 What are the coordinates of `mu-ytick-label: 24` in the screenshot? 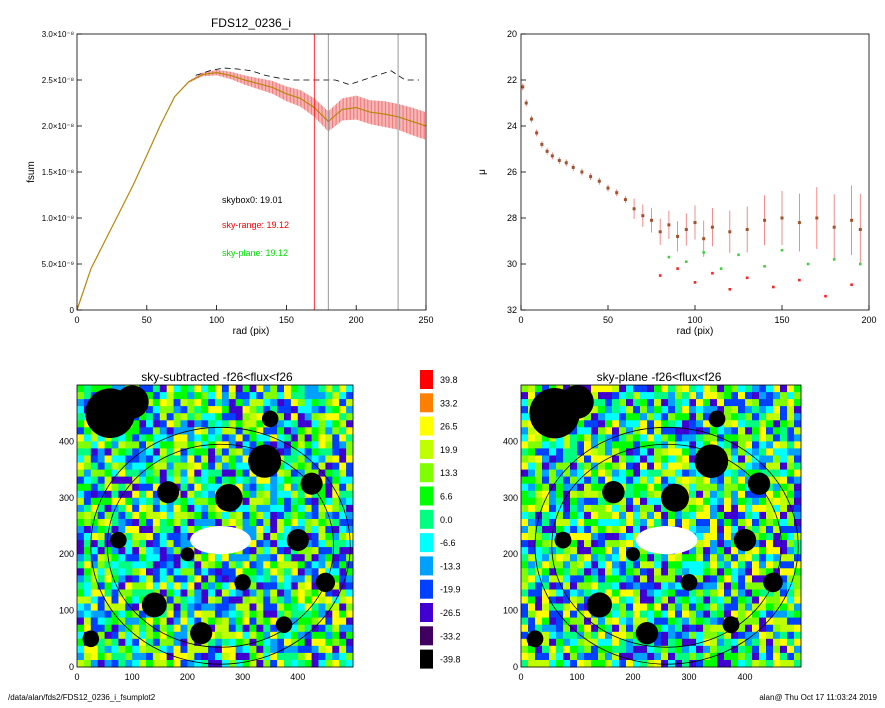 It's located at (512, 126).